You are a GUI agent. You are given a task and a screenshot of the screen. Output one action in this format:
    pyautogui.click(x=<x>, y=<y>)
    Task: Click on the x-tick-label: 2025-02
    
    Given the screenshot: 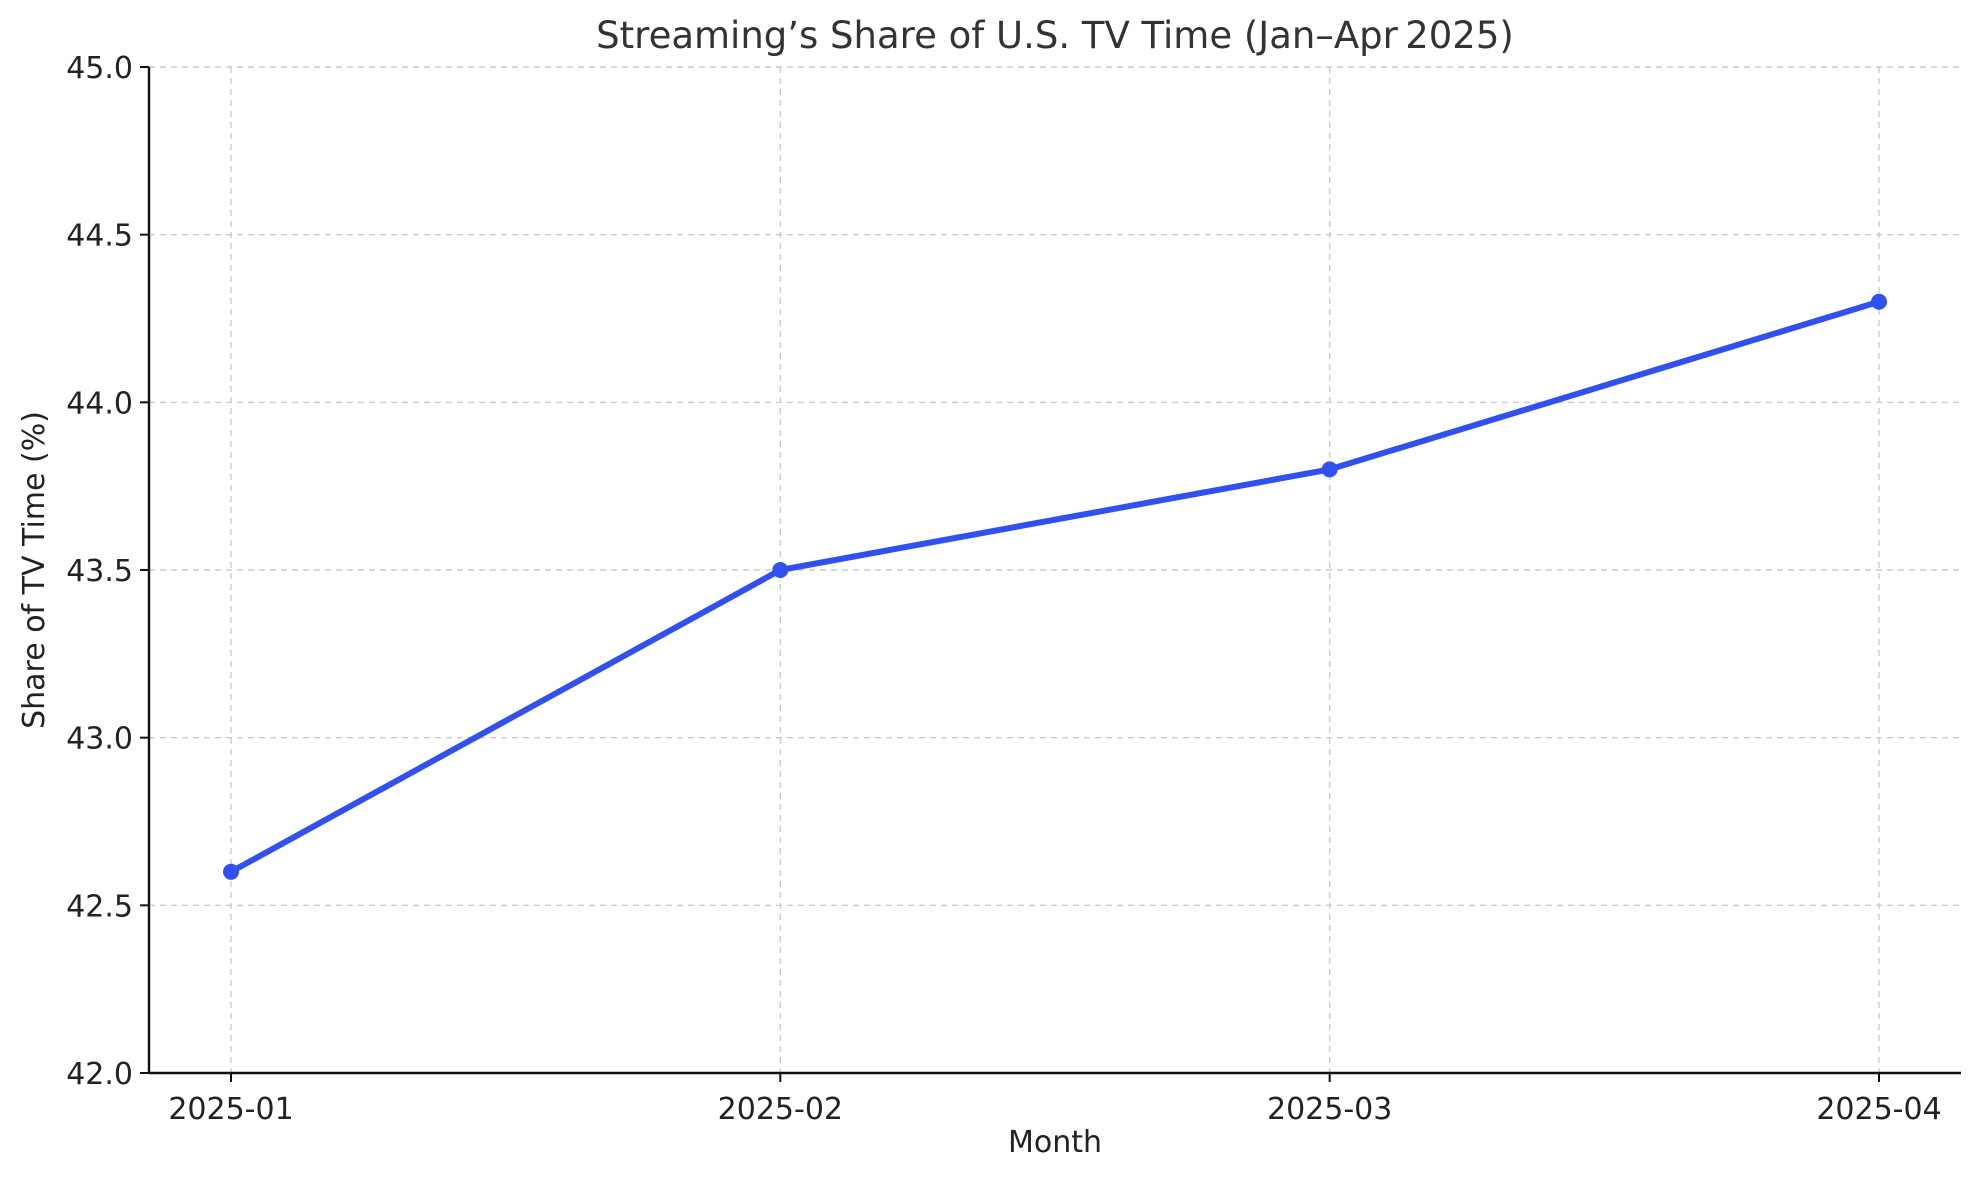 What is the action you would take?
    pyautogui.click(x=780, y=1109)
    